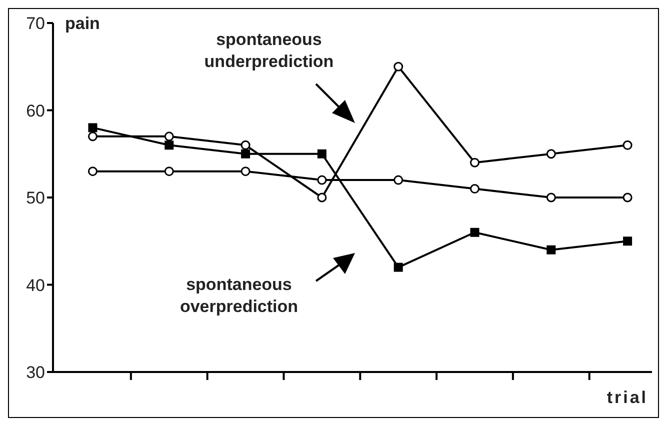  Describe the element at coordinates (35, 110) in the screenshot. I see `y-tick-label: 60` at that location.